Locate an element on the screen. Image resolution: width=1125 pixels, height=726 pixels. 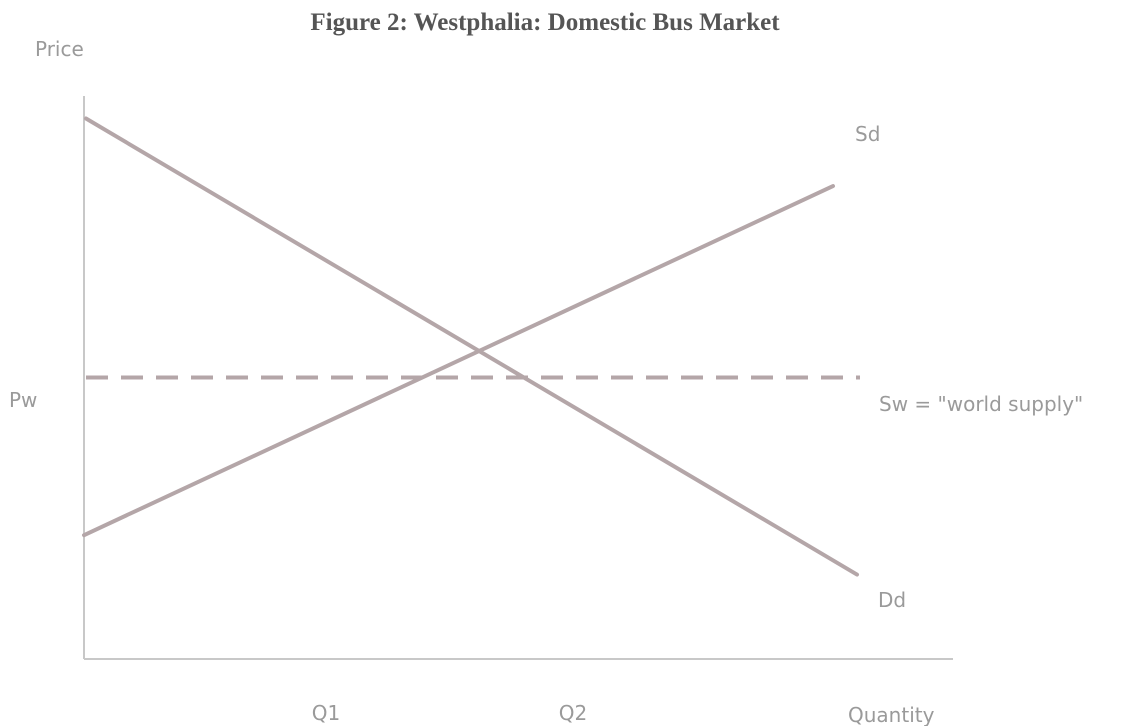
y-tick-pw: Pw is located at coordinates (23, 400).